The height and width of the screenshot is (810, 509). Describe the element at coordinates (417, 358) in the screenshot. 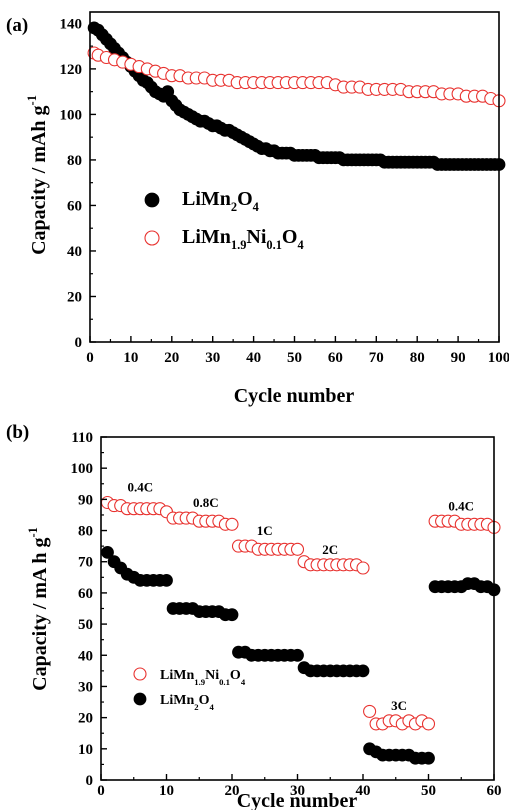

I see `panel-a-x-tick-label: 80` at that location.